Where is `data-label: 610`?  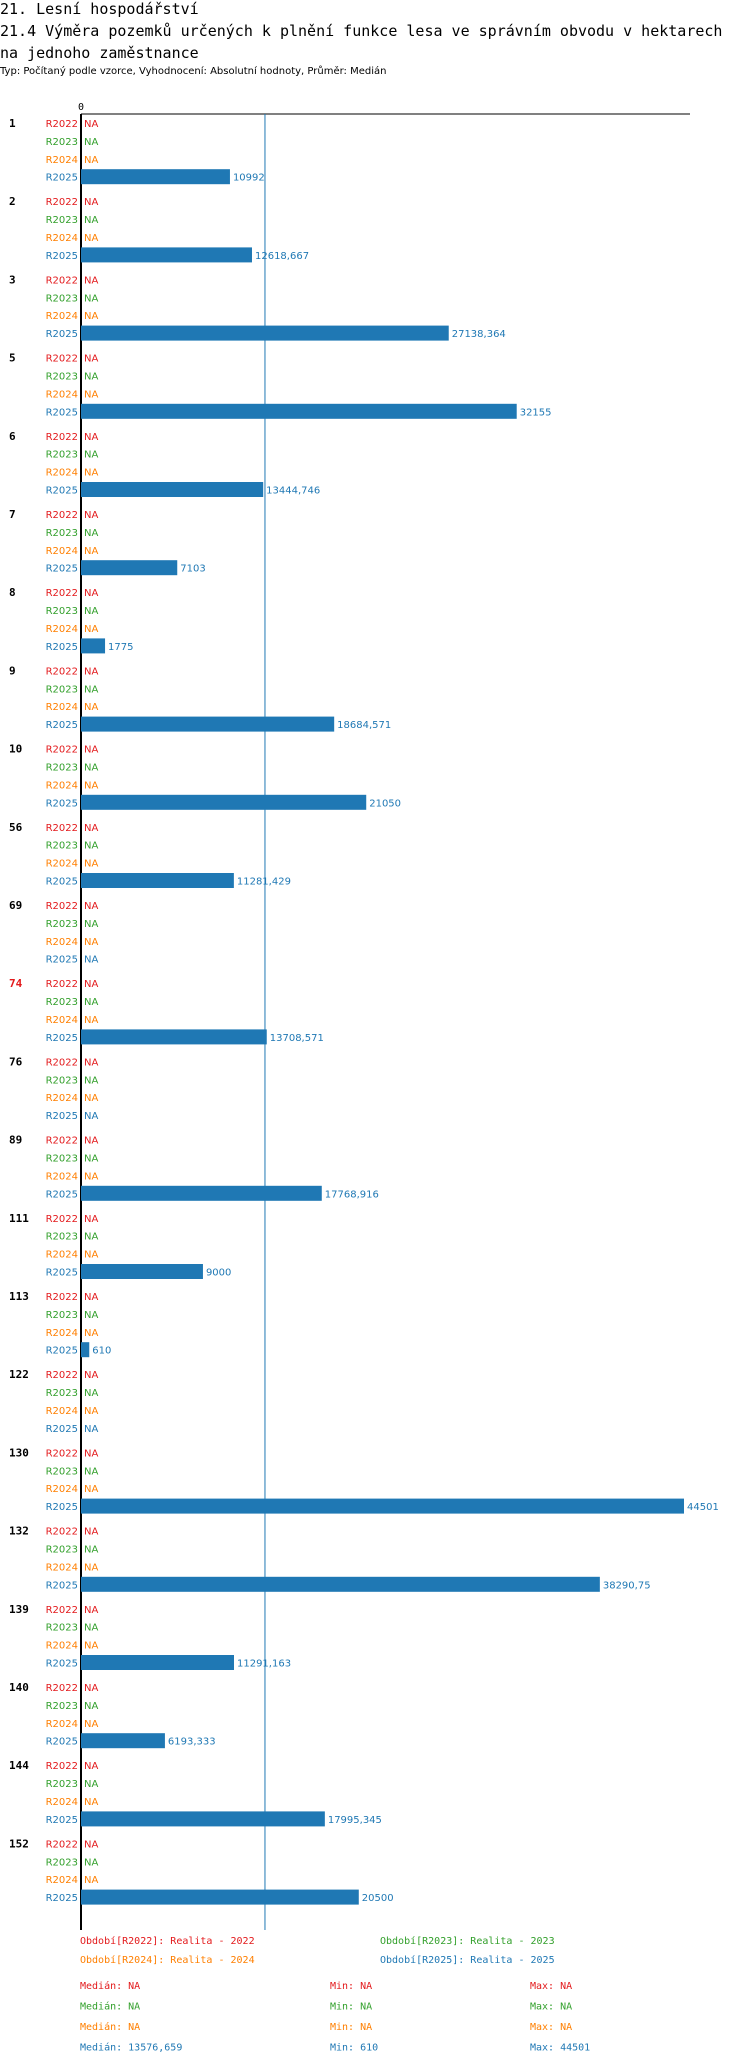
data-label: 610 is located at coordinates (101, 1351).